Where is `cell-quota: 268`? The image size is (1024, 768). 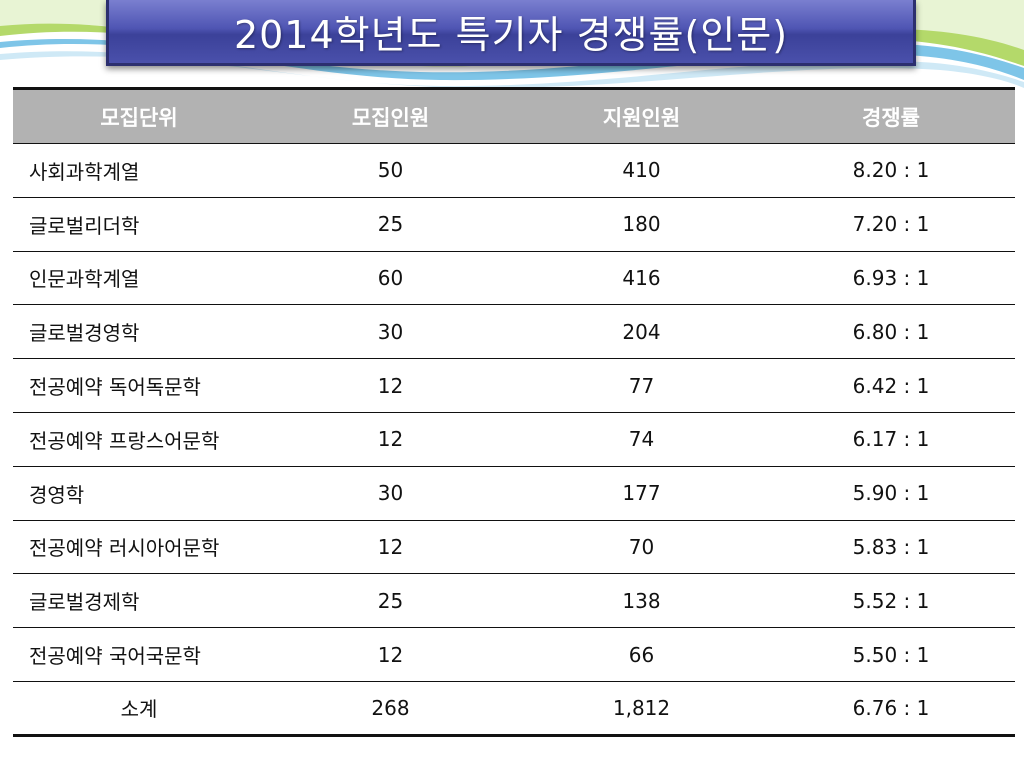 cell-quota: 268 is located at coordinates (390, 709).